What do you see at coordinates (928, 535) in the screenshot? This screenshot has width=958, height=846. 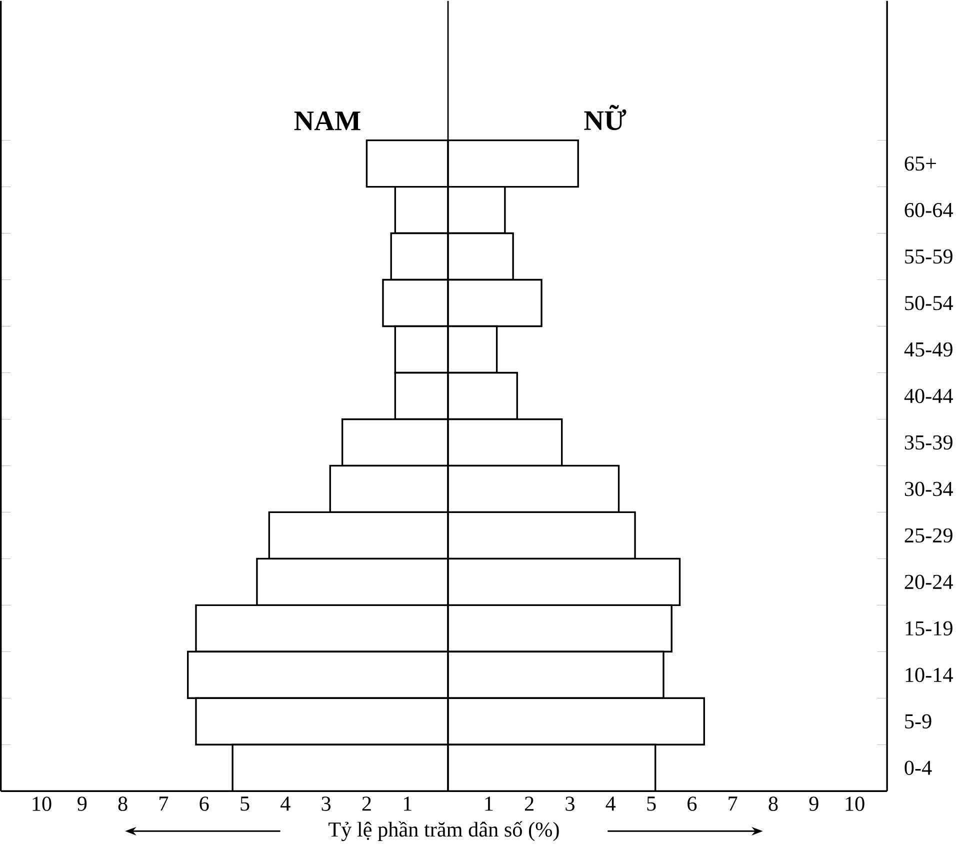 I see `y-tick-label: 25-29` at bounding box center [928, 535].